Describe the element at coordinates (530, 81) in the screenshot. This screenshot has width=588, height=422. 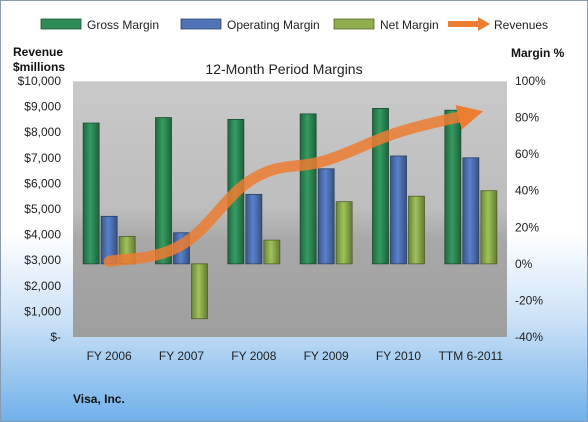
I see `right-tick-label: 100%` at that location.